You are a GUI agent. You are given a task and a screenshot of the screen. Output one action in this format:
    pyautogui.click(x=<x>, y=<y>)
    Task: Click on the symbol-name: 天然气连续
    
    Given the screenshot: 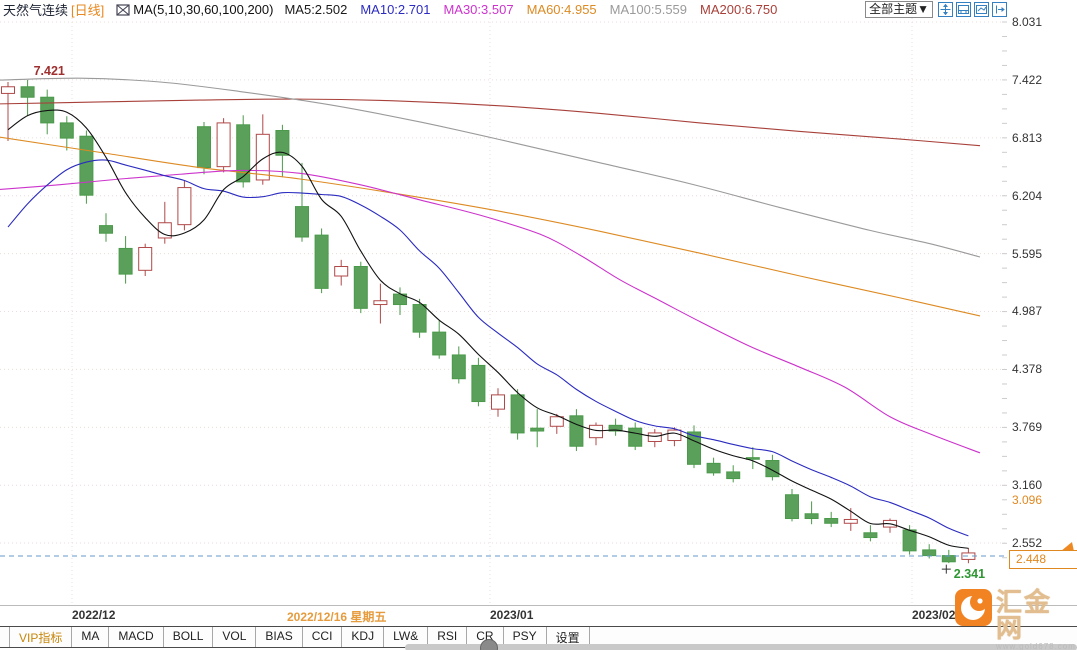 What is the action you would take?
    pyautogui.click(x=36, y=10)
    